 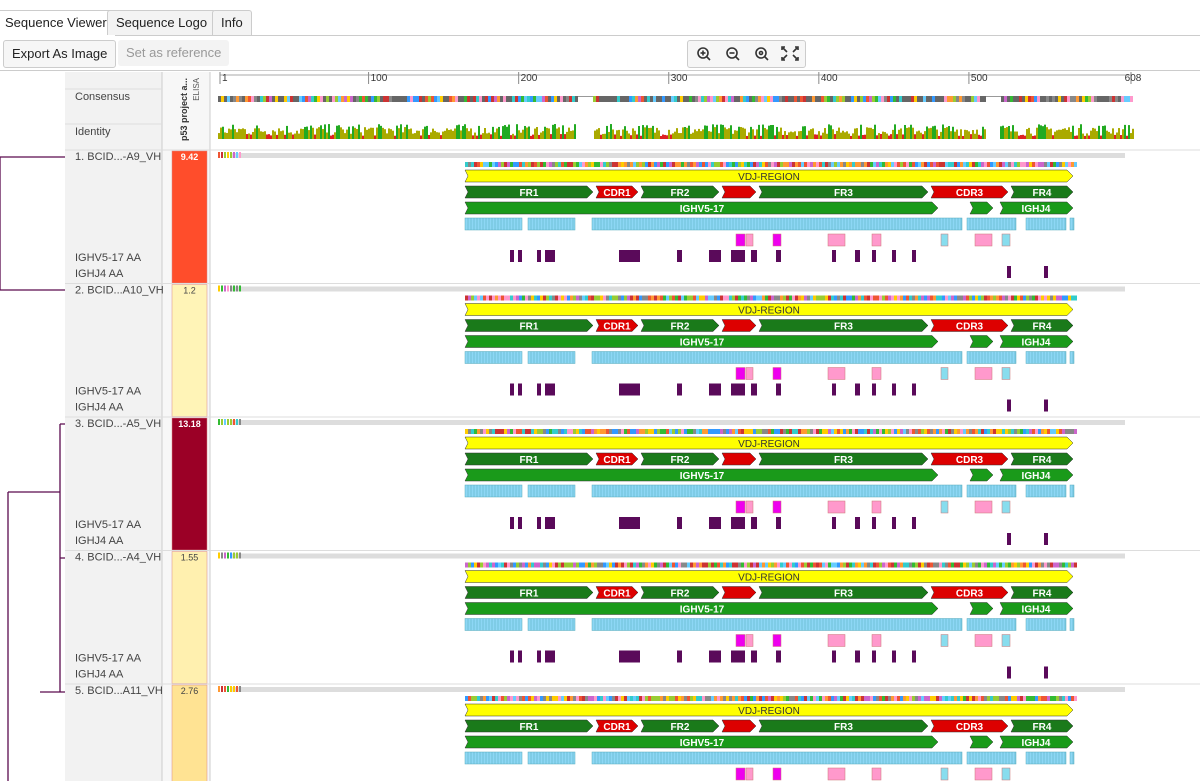 What do you see at coordinates (678, 289) in the screenshot?
I see `sequence-track` at bounding box center [678, 289].